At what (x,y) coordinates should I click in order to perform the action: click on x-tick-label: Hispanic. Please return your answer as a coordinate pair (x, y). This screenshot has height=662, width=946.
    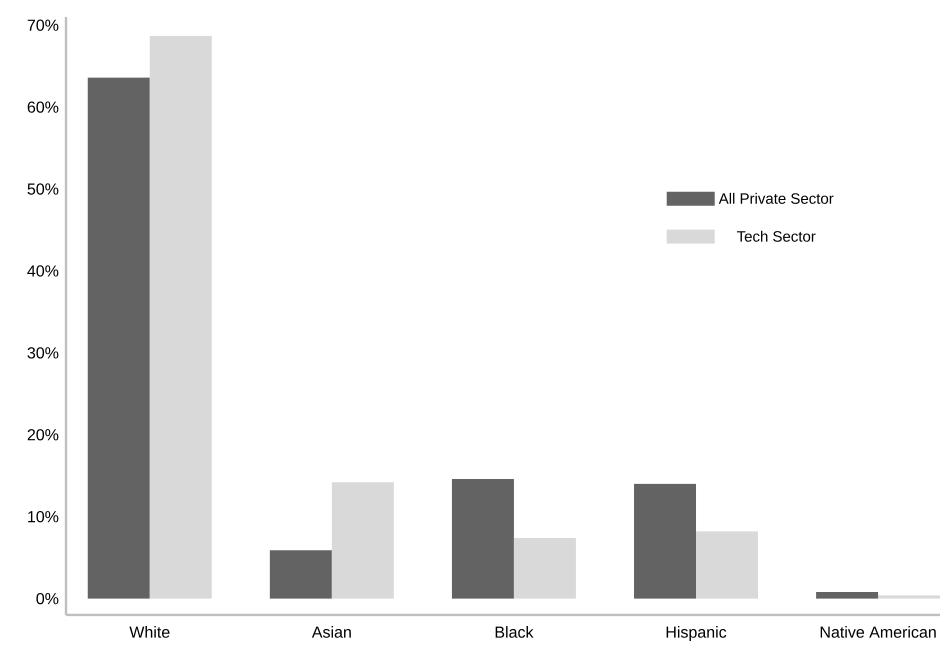
    Looking at the image, I should click on (696, 633).